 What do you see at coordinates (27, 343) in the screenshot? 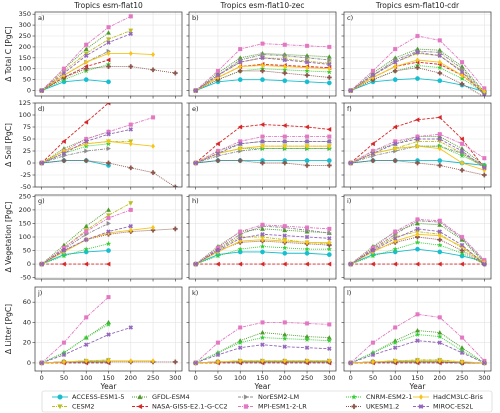
I see `y-tick-label: 20` at bounding box center [27, 343].